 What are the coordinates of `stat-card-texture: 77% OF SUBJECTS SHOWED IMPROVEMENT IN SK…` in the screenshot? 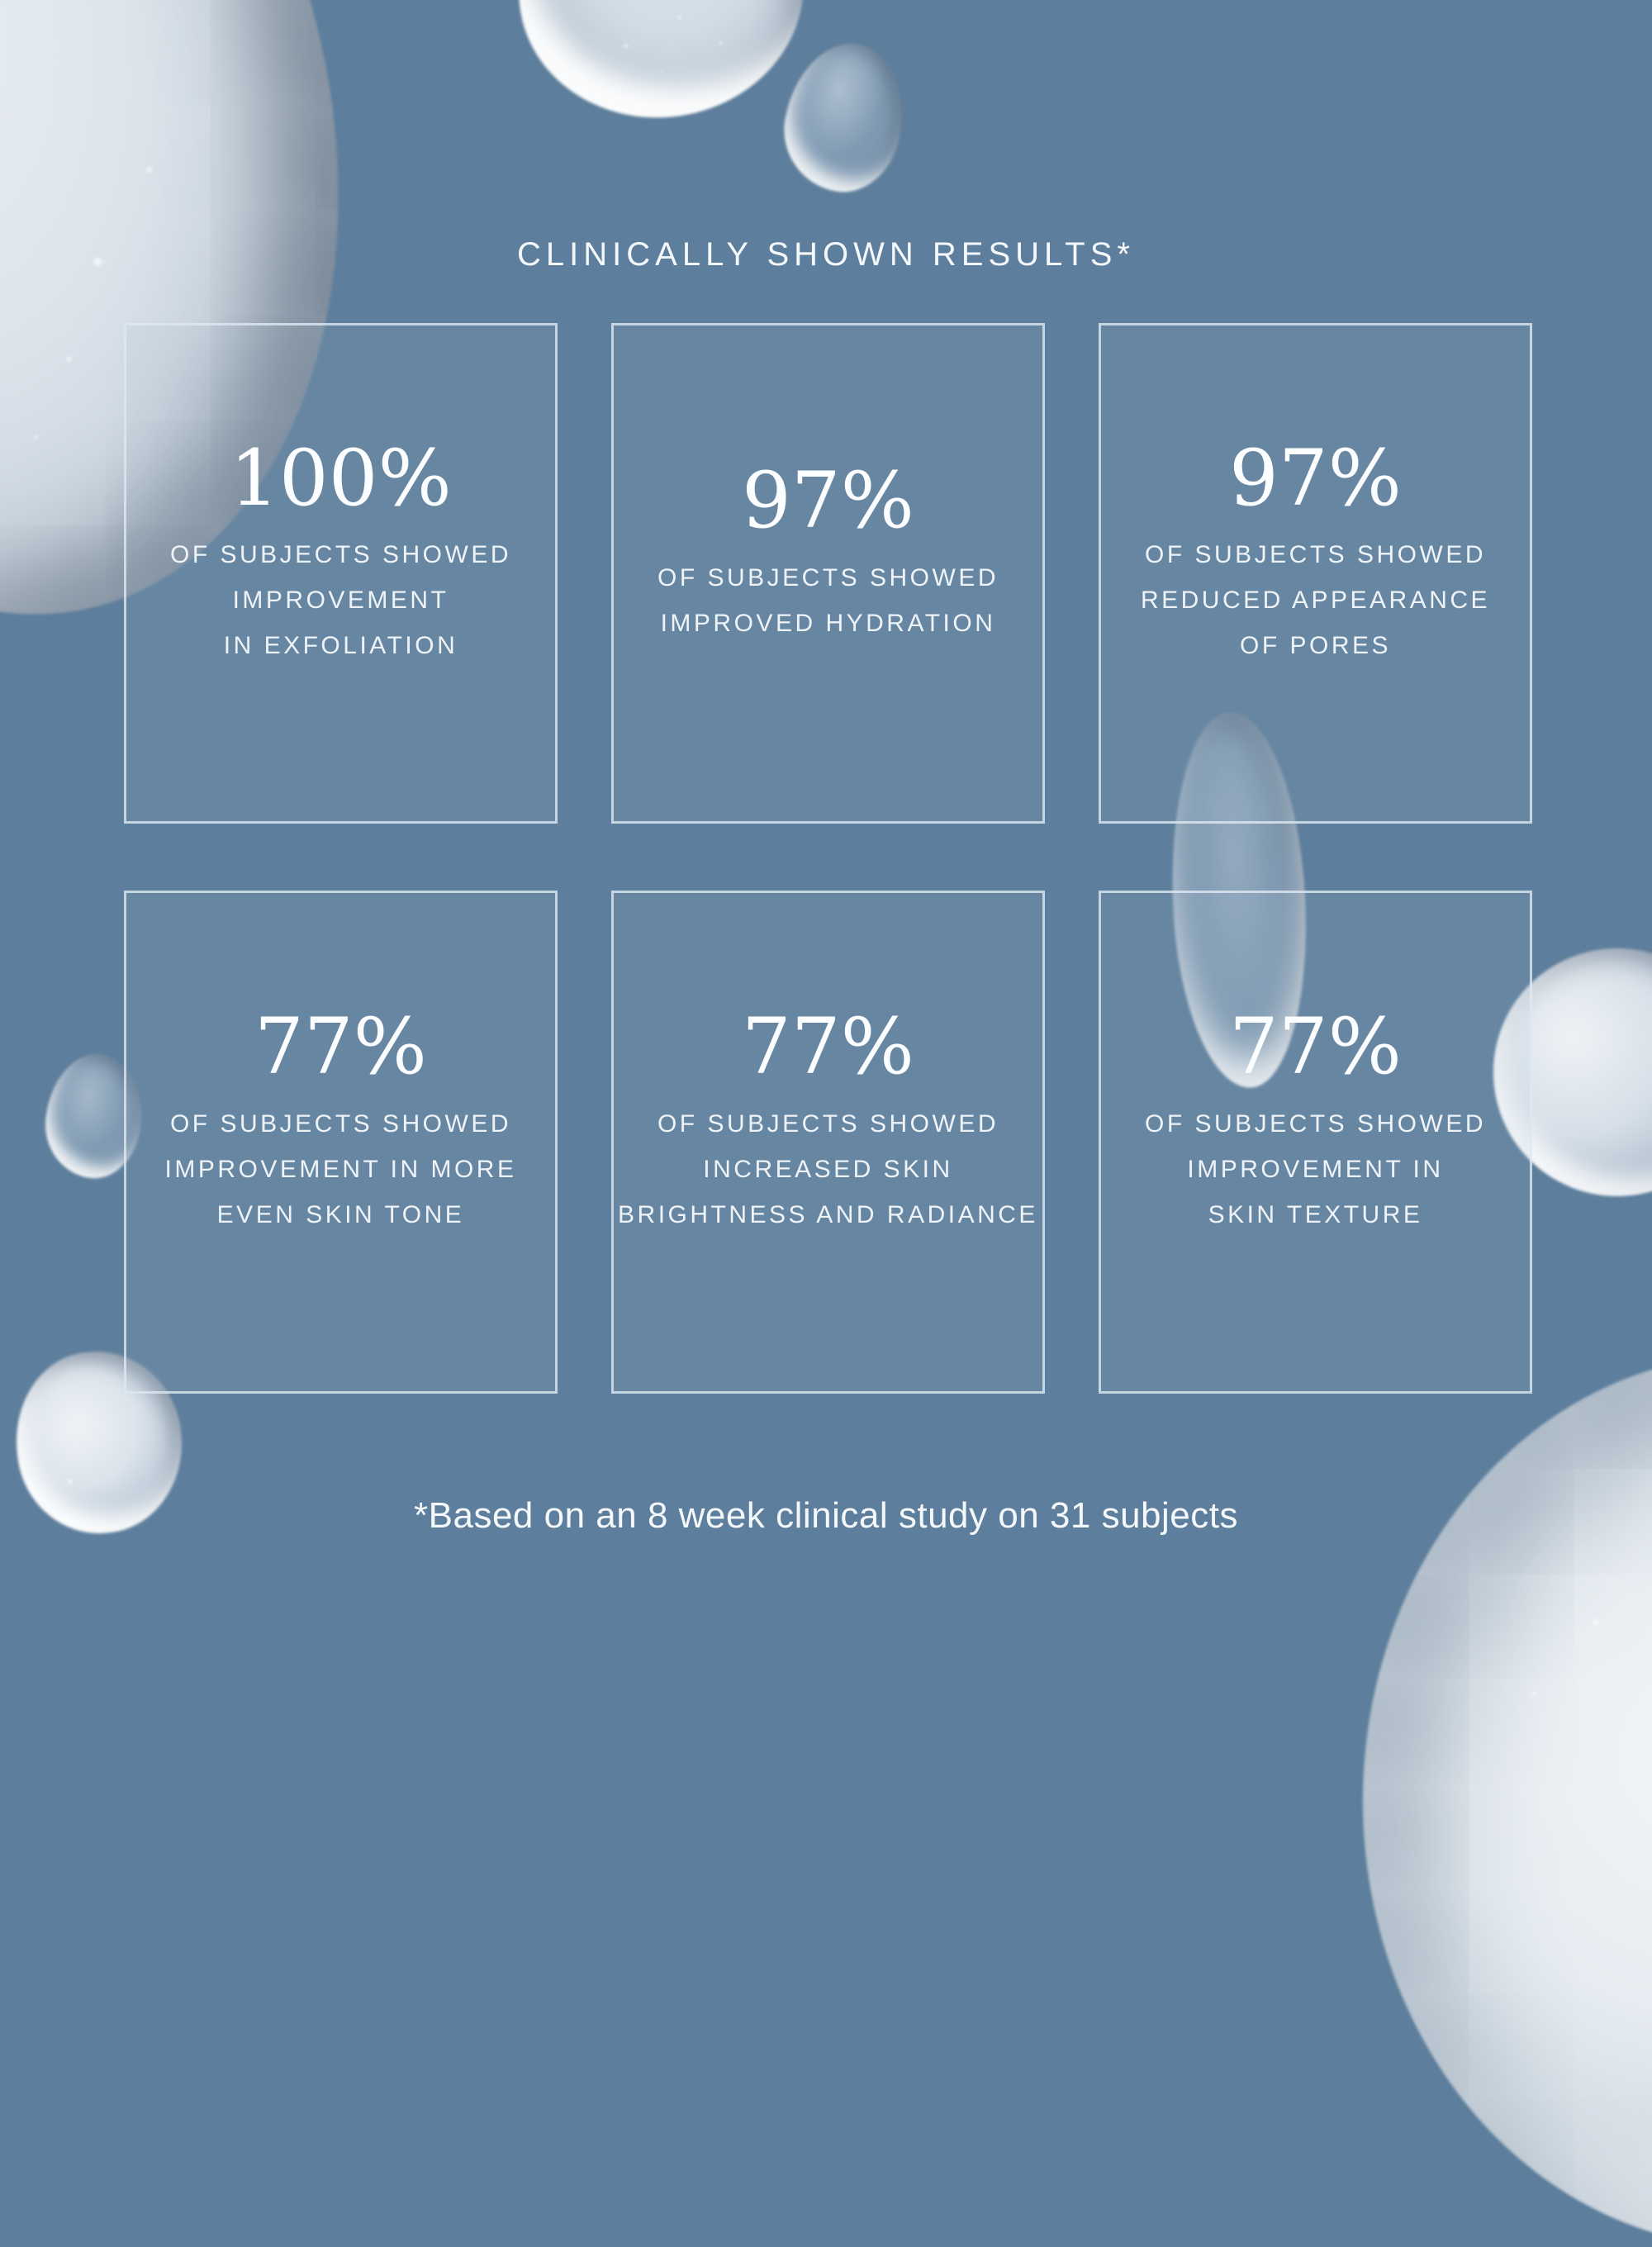 It's located at (1315, 1142).